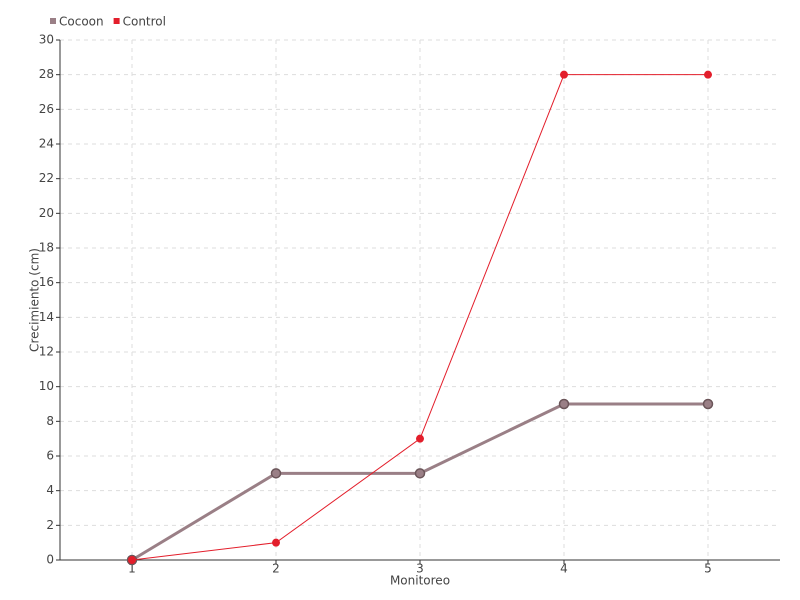  I want to click on y-tick-label: 10, so click(46, 386).